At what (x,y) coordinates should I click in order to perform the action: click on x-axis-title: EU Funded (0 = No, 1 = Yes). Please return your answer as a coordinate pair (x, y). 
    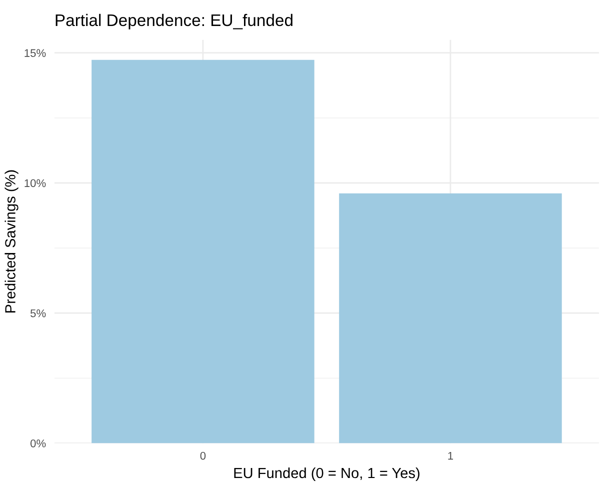
    Looking at the image, I should click on (327, 474).